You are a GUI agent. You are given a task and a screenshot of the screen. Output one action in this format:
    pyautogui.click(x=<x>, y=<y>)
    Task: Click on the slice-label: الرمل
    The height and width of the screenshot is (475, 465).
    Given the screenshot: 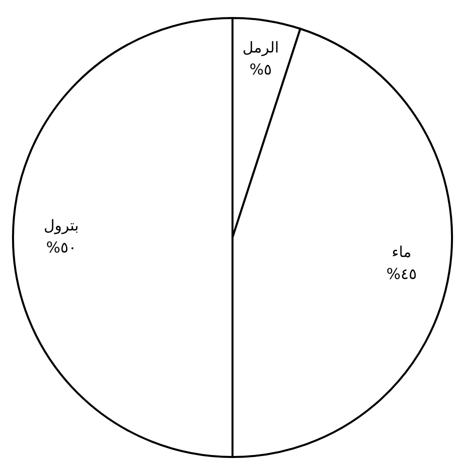 What is the action you would take?
    pyautogui.click(x=260, y=47)
    